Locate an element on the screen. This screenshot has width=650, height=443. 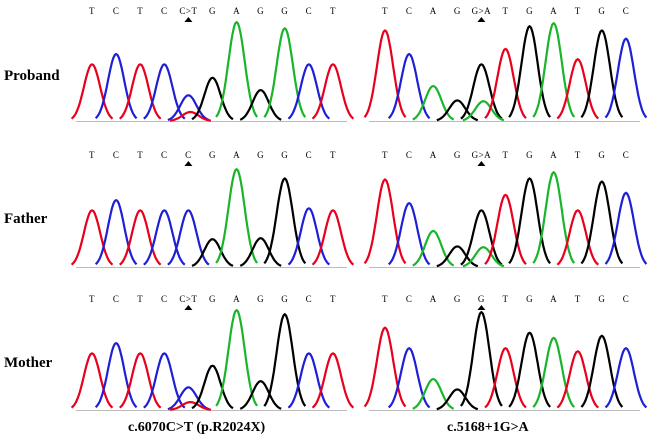
row-label-proband: Proband is located at coordinates (32, 76).